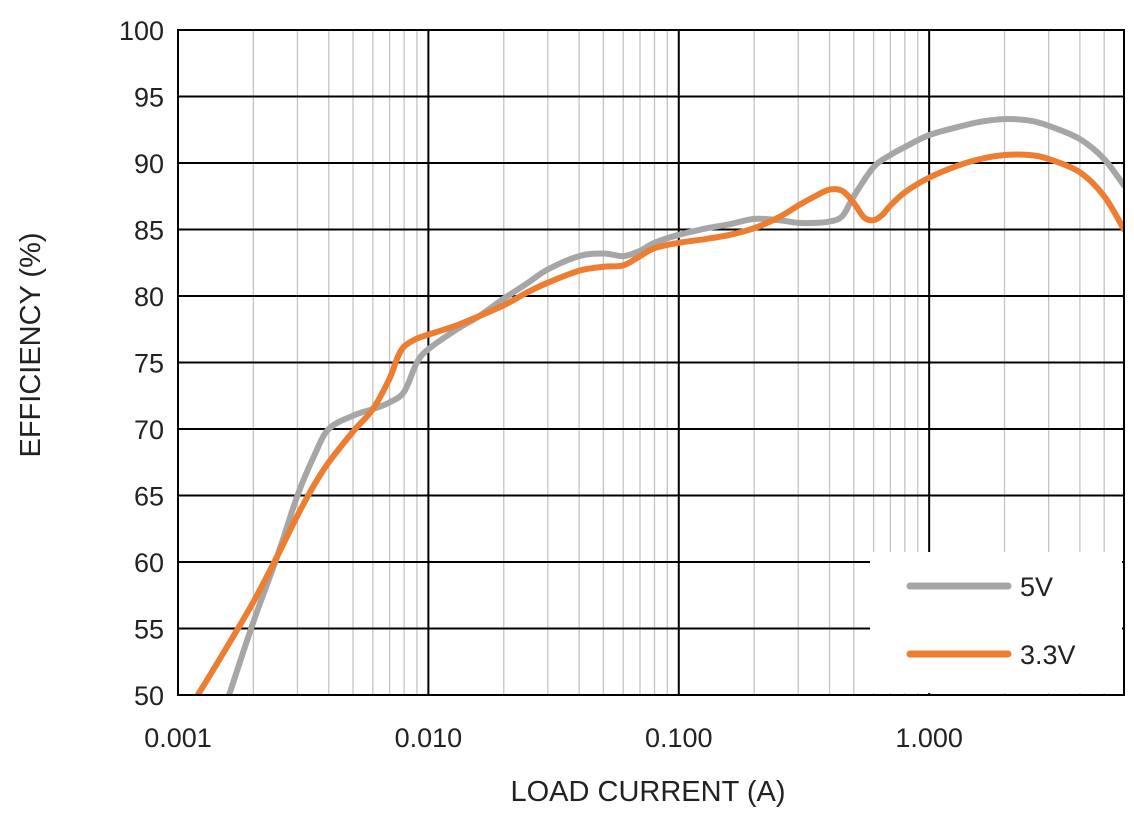 The width and height of the screenshot is (1134, 813). Describe the element at coordinates (149, 164) in the screenshot. I see `y-tick-label: 90` at that location.